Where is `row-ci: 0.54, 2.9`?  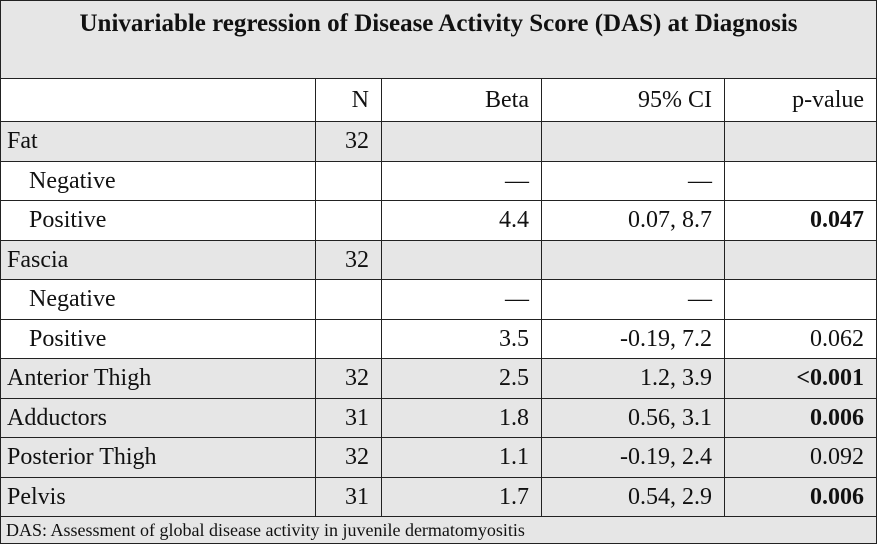
row-ci: 0.54, 2.9 is located at coordinates (633, 496).